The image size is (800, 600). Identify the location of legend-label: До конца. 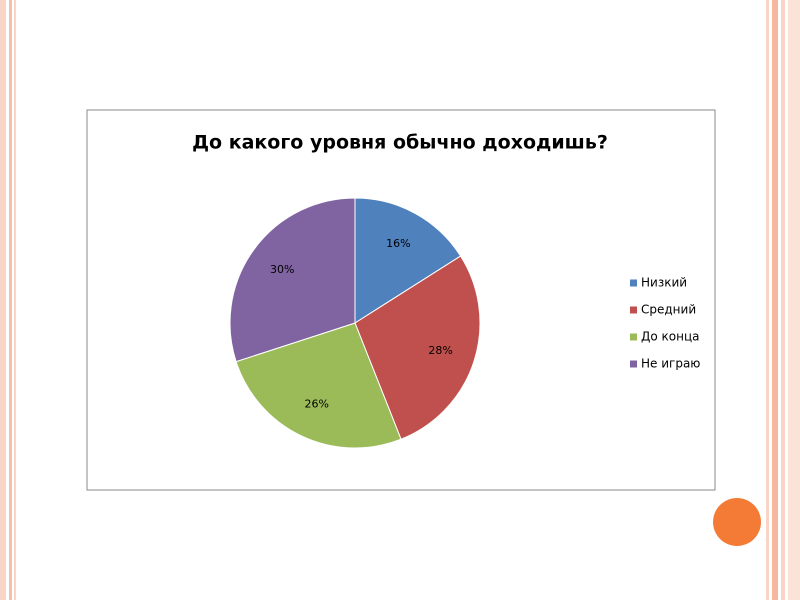
(670, 337).